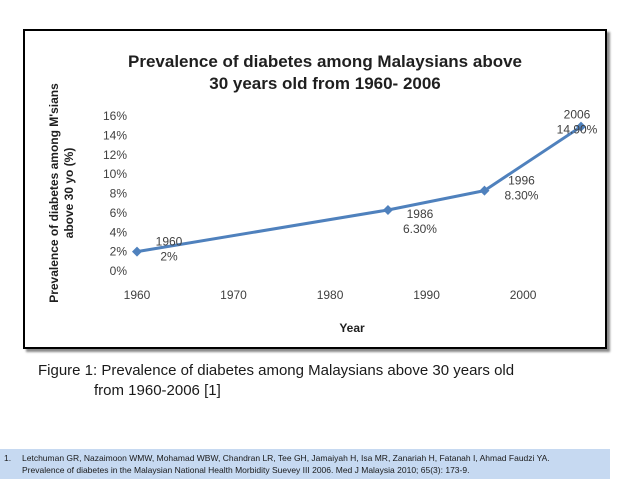  What do you see at coordinates (119, 194) in the screenshot?
I see `y-tick-label: 8%` at bounding box center [119, 194].